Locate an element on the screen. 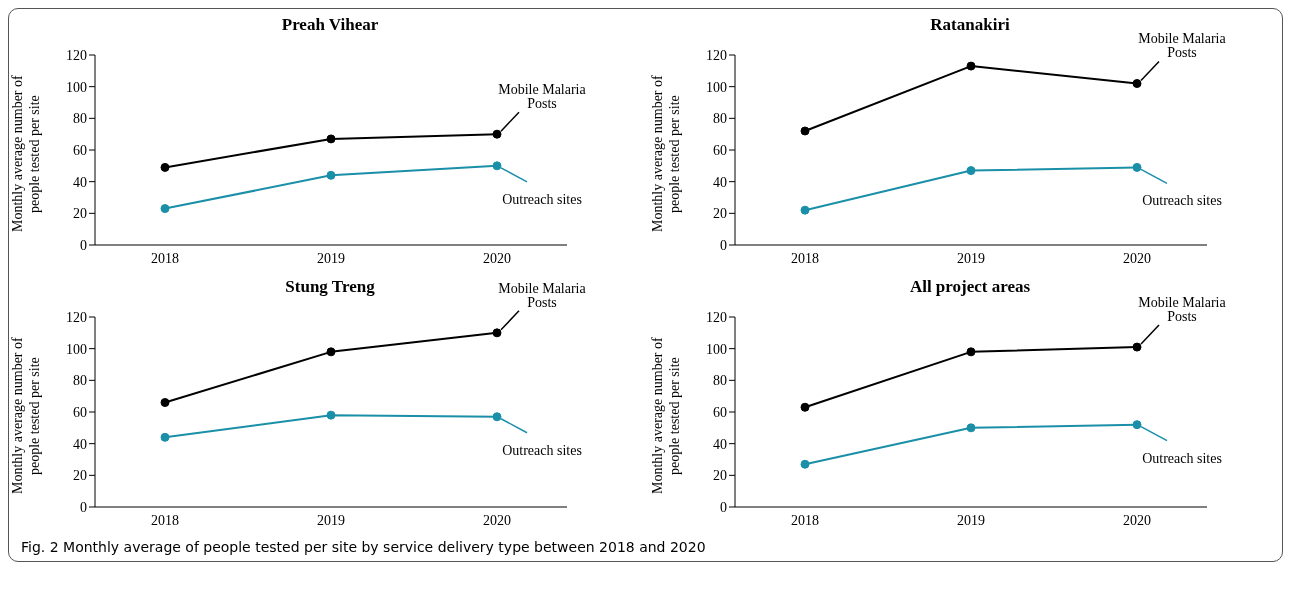  caption: Fig. 2 Monthly average of people tested per site by service delivery type between 2018 and 2020 is located at coordinates (364, 547).